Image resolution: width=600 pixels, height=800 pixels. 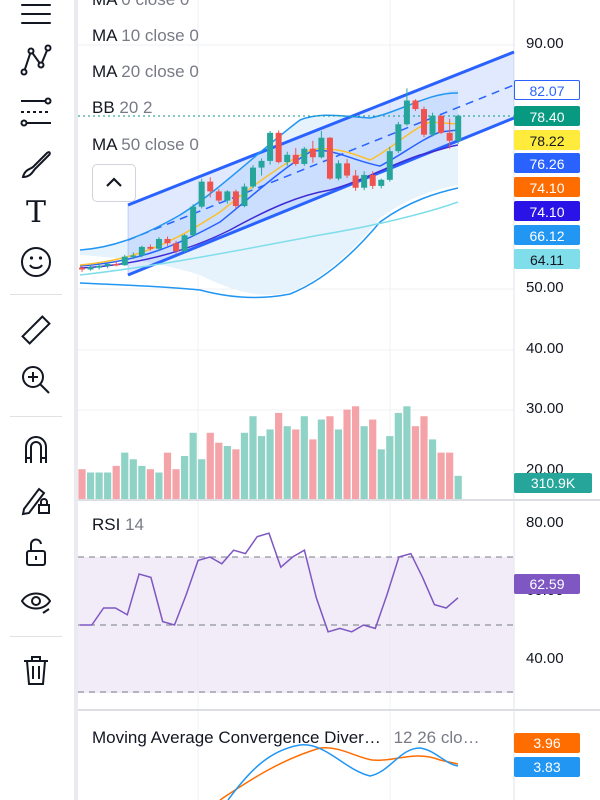 I want to click on rsi-axis-label: 80.00, so click(x=545, y=522).